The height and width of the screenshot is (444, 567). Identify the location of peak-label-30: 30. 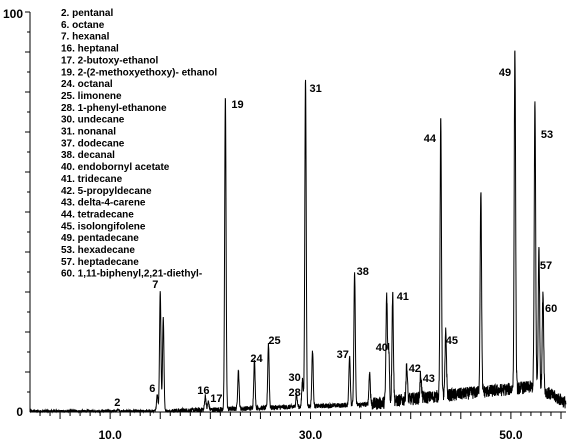
(295, 378).